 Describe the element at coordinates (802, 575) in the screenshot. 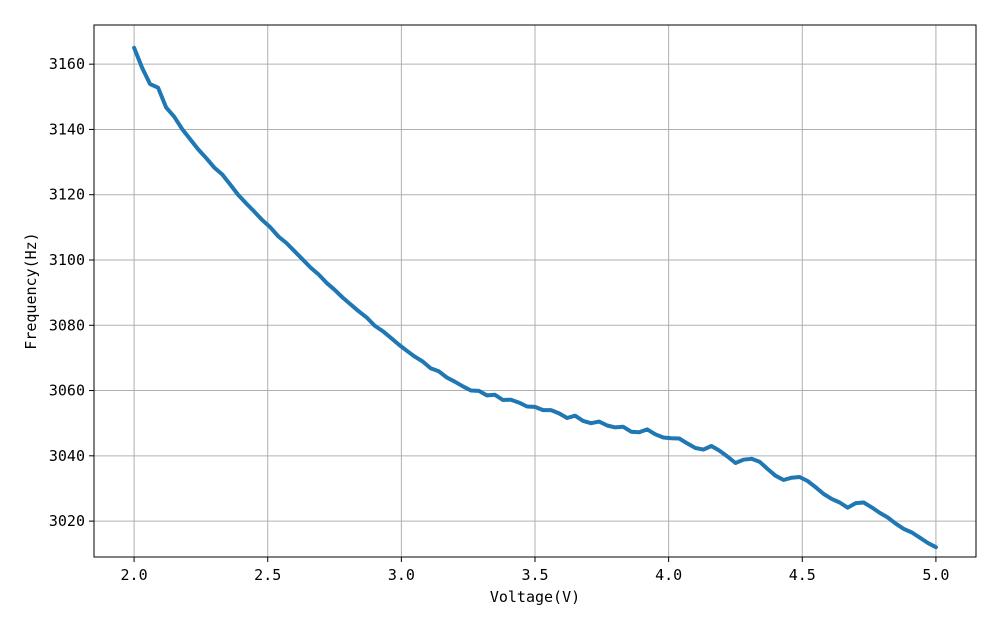

I see `x-tick-label: 4.5` at that location.